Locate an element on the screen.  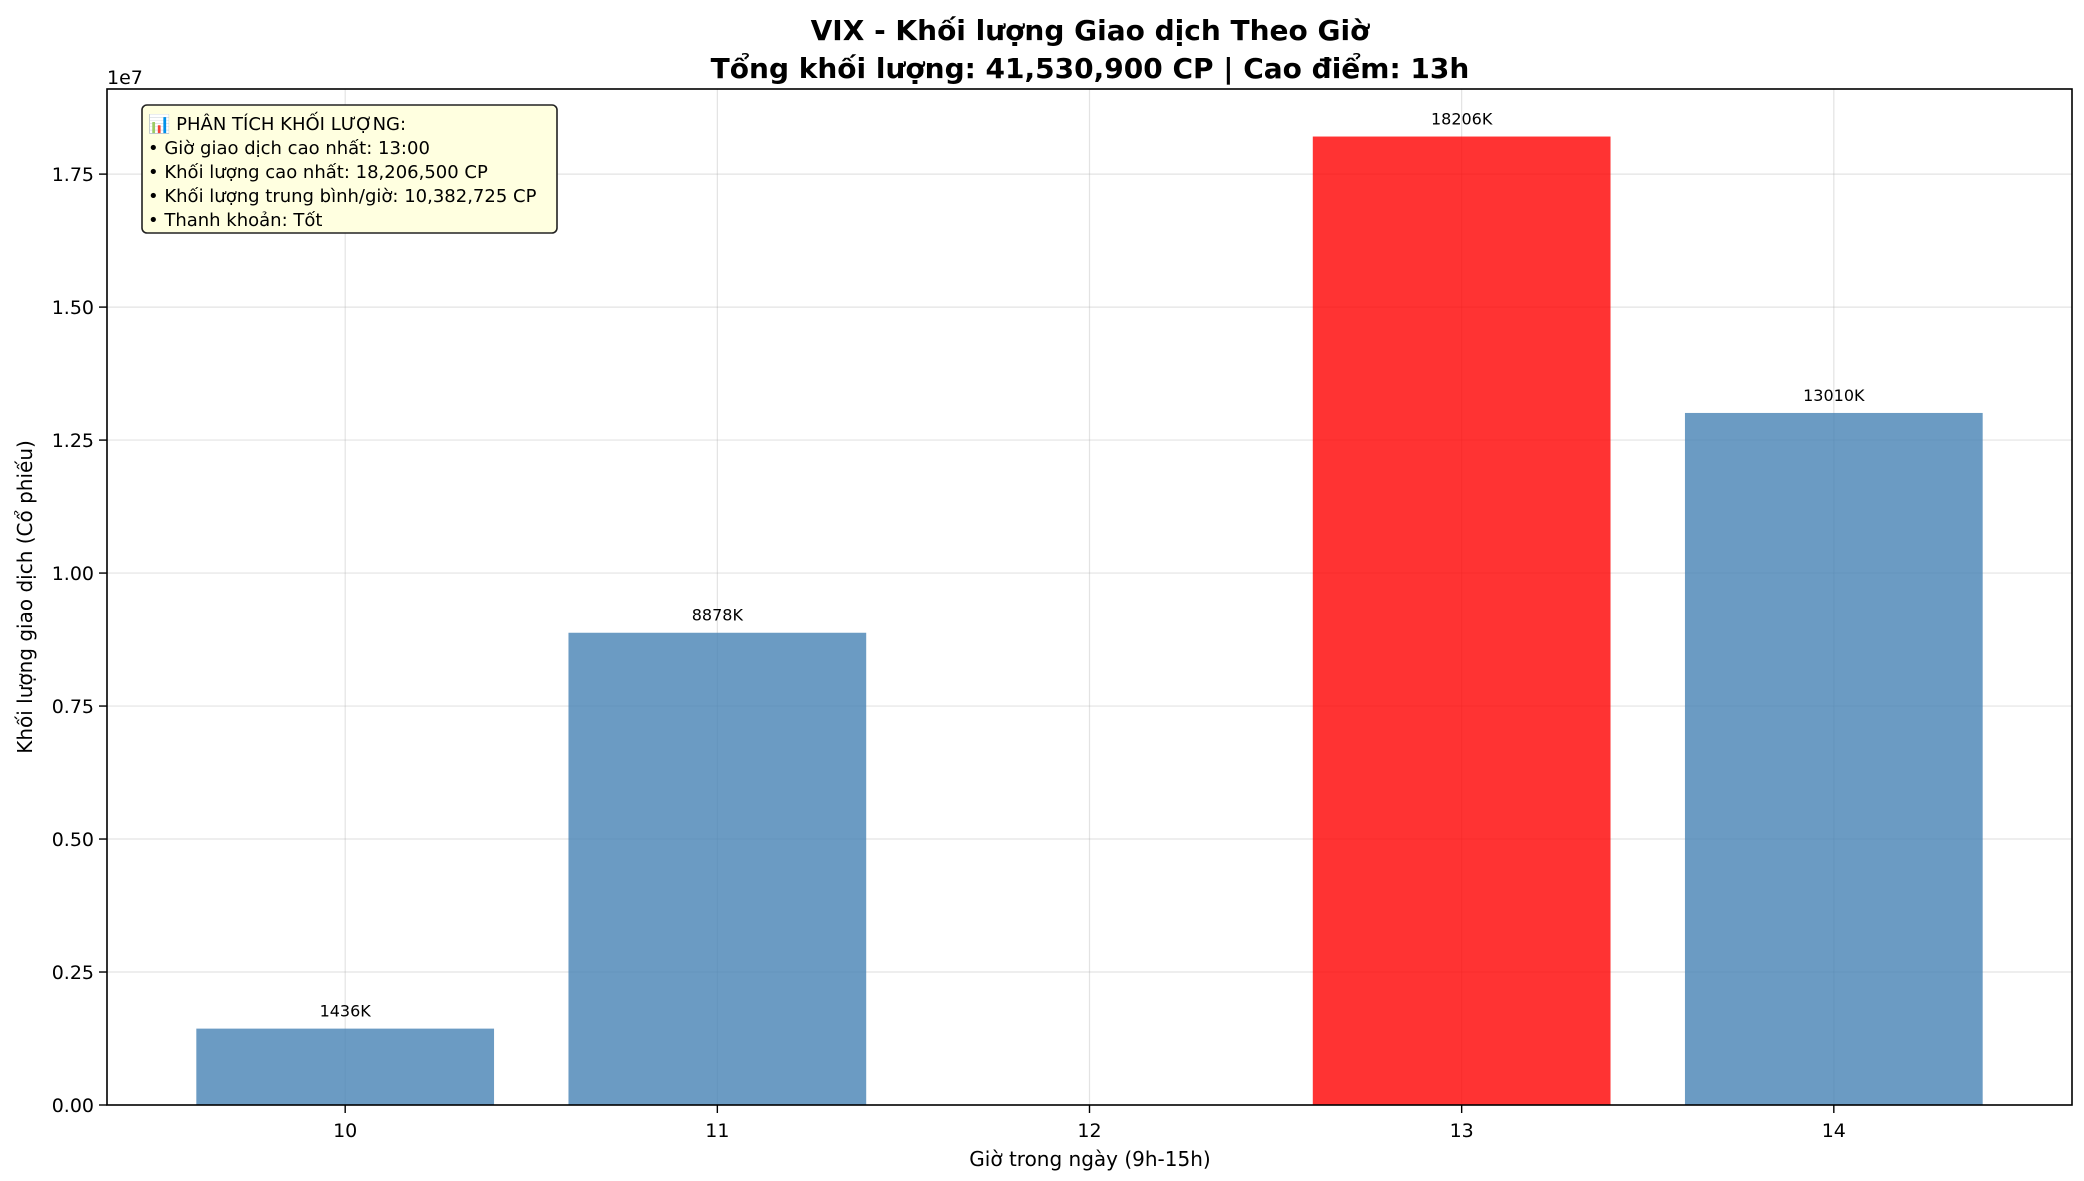
y-tick-label: 1.00 is located at coordinates (73, 574).